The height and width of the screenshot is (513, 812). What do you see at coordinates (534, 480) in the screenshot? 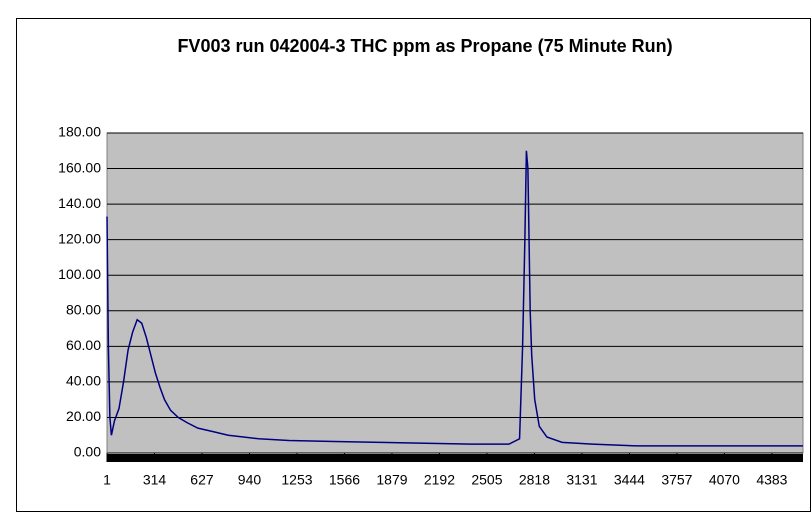
I see `x-tick-label: 2818` at bounding box center [534, 480].